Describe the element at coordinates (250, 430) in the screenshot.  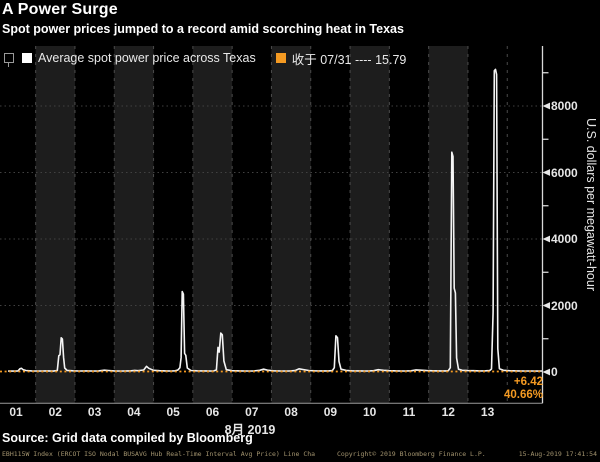
I see `x-axis-month-label: 8月 2019` at that location.